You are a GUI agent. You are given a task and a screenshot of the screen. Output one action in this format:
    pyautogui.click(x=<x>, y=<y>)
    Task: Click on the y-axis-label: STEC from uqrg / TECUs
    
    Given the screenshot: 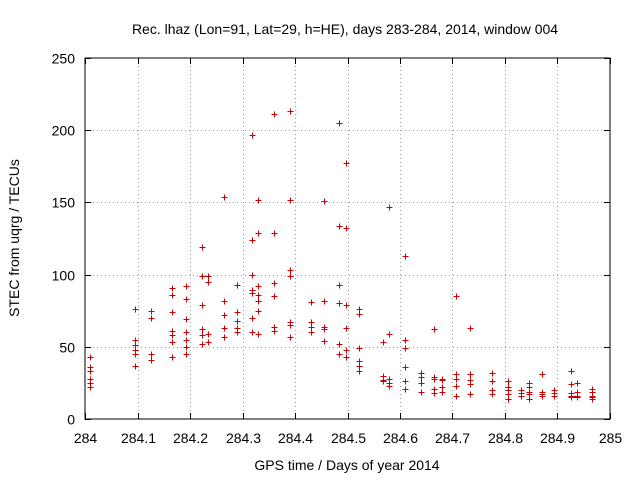 What is the action you would take?
    pyautogui.click(x=14, y=238)
    